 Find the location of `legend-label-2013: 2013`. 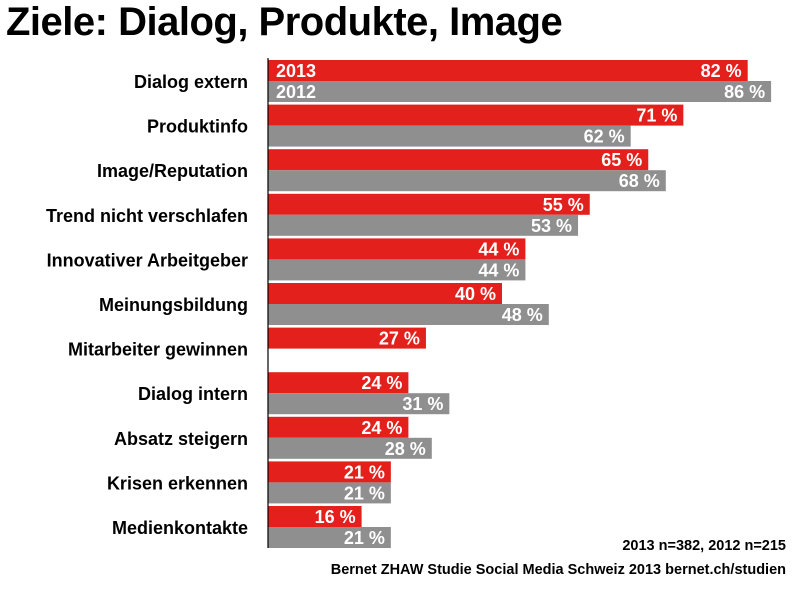

legend-label-2013: 2013 is located at coordinates (296, 71).